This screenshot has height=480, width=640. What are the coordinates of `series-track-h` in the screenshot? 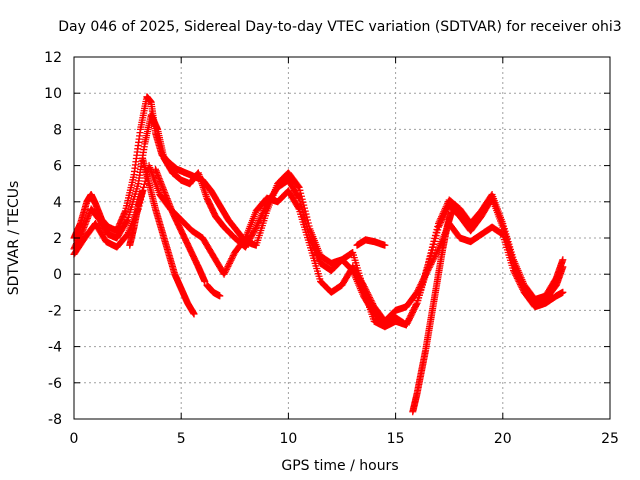 It's located at (371, 242).